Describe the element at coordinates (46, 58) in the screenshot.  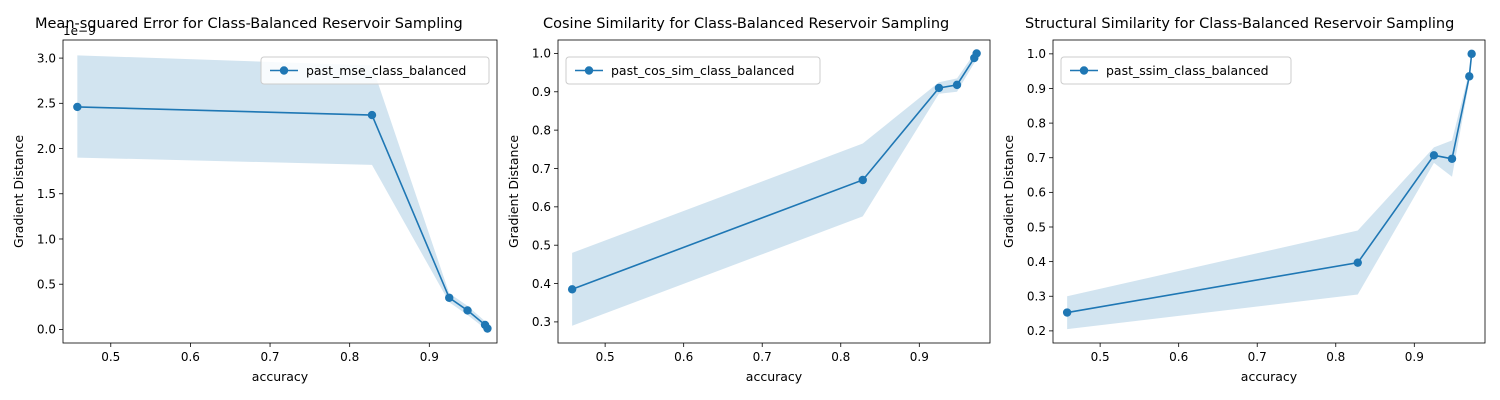
I see `y-tick-label: 3.0` at that location.